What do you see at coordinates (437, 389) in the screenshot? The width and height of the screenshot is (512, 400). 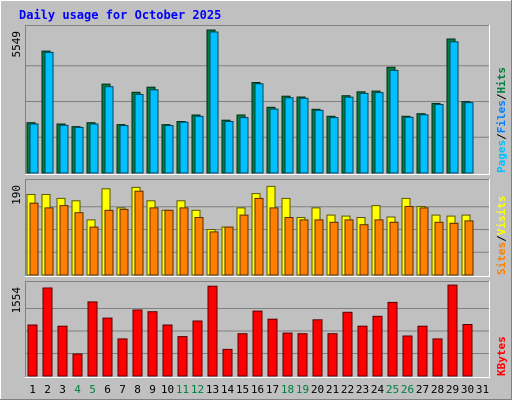 I see `x-tick-label: 28` at bounding box center [437, 389].